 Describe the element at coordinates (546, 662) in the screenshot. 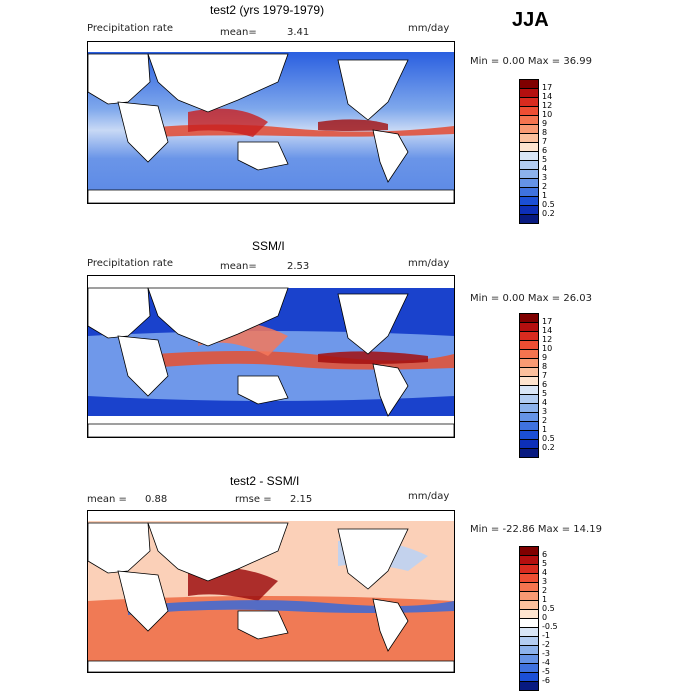

I see `colorbar-tick-label: -4` at that location.